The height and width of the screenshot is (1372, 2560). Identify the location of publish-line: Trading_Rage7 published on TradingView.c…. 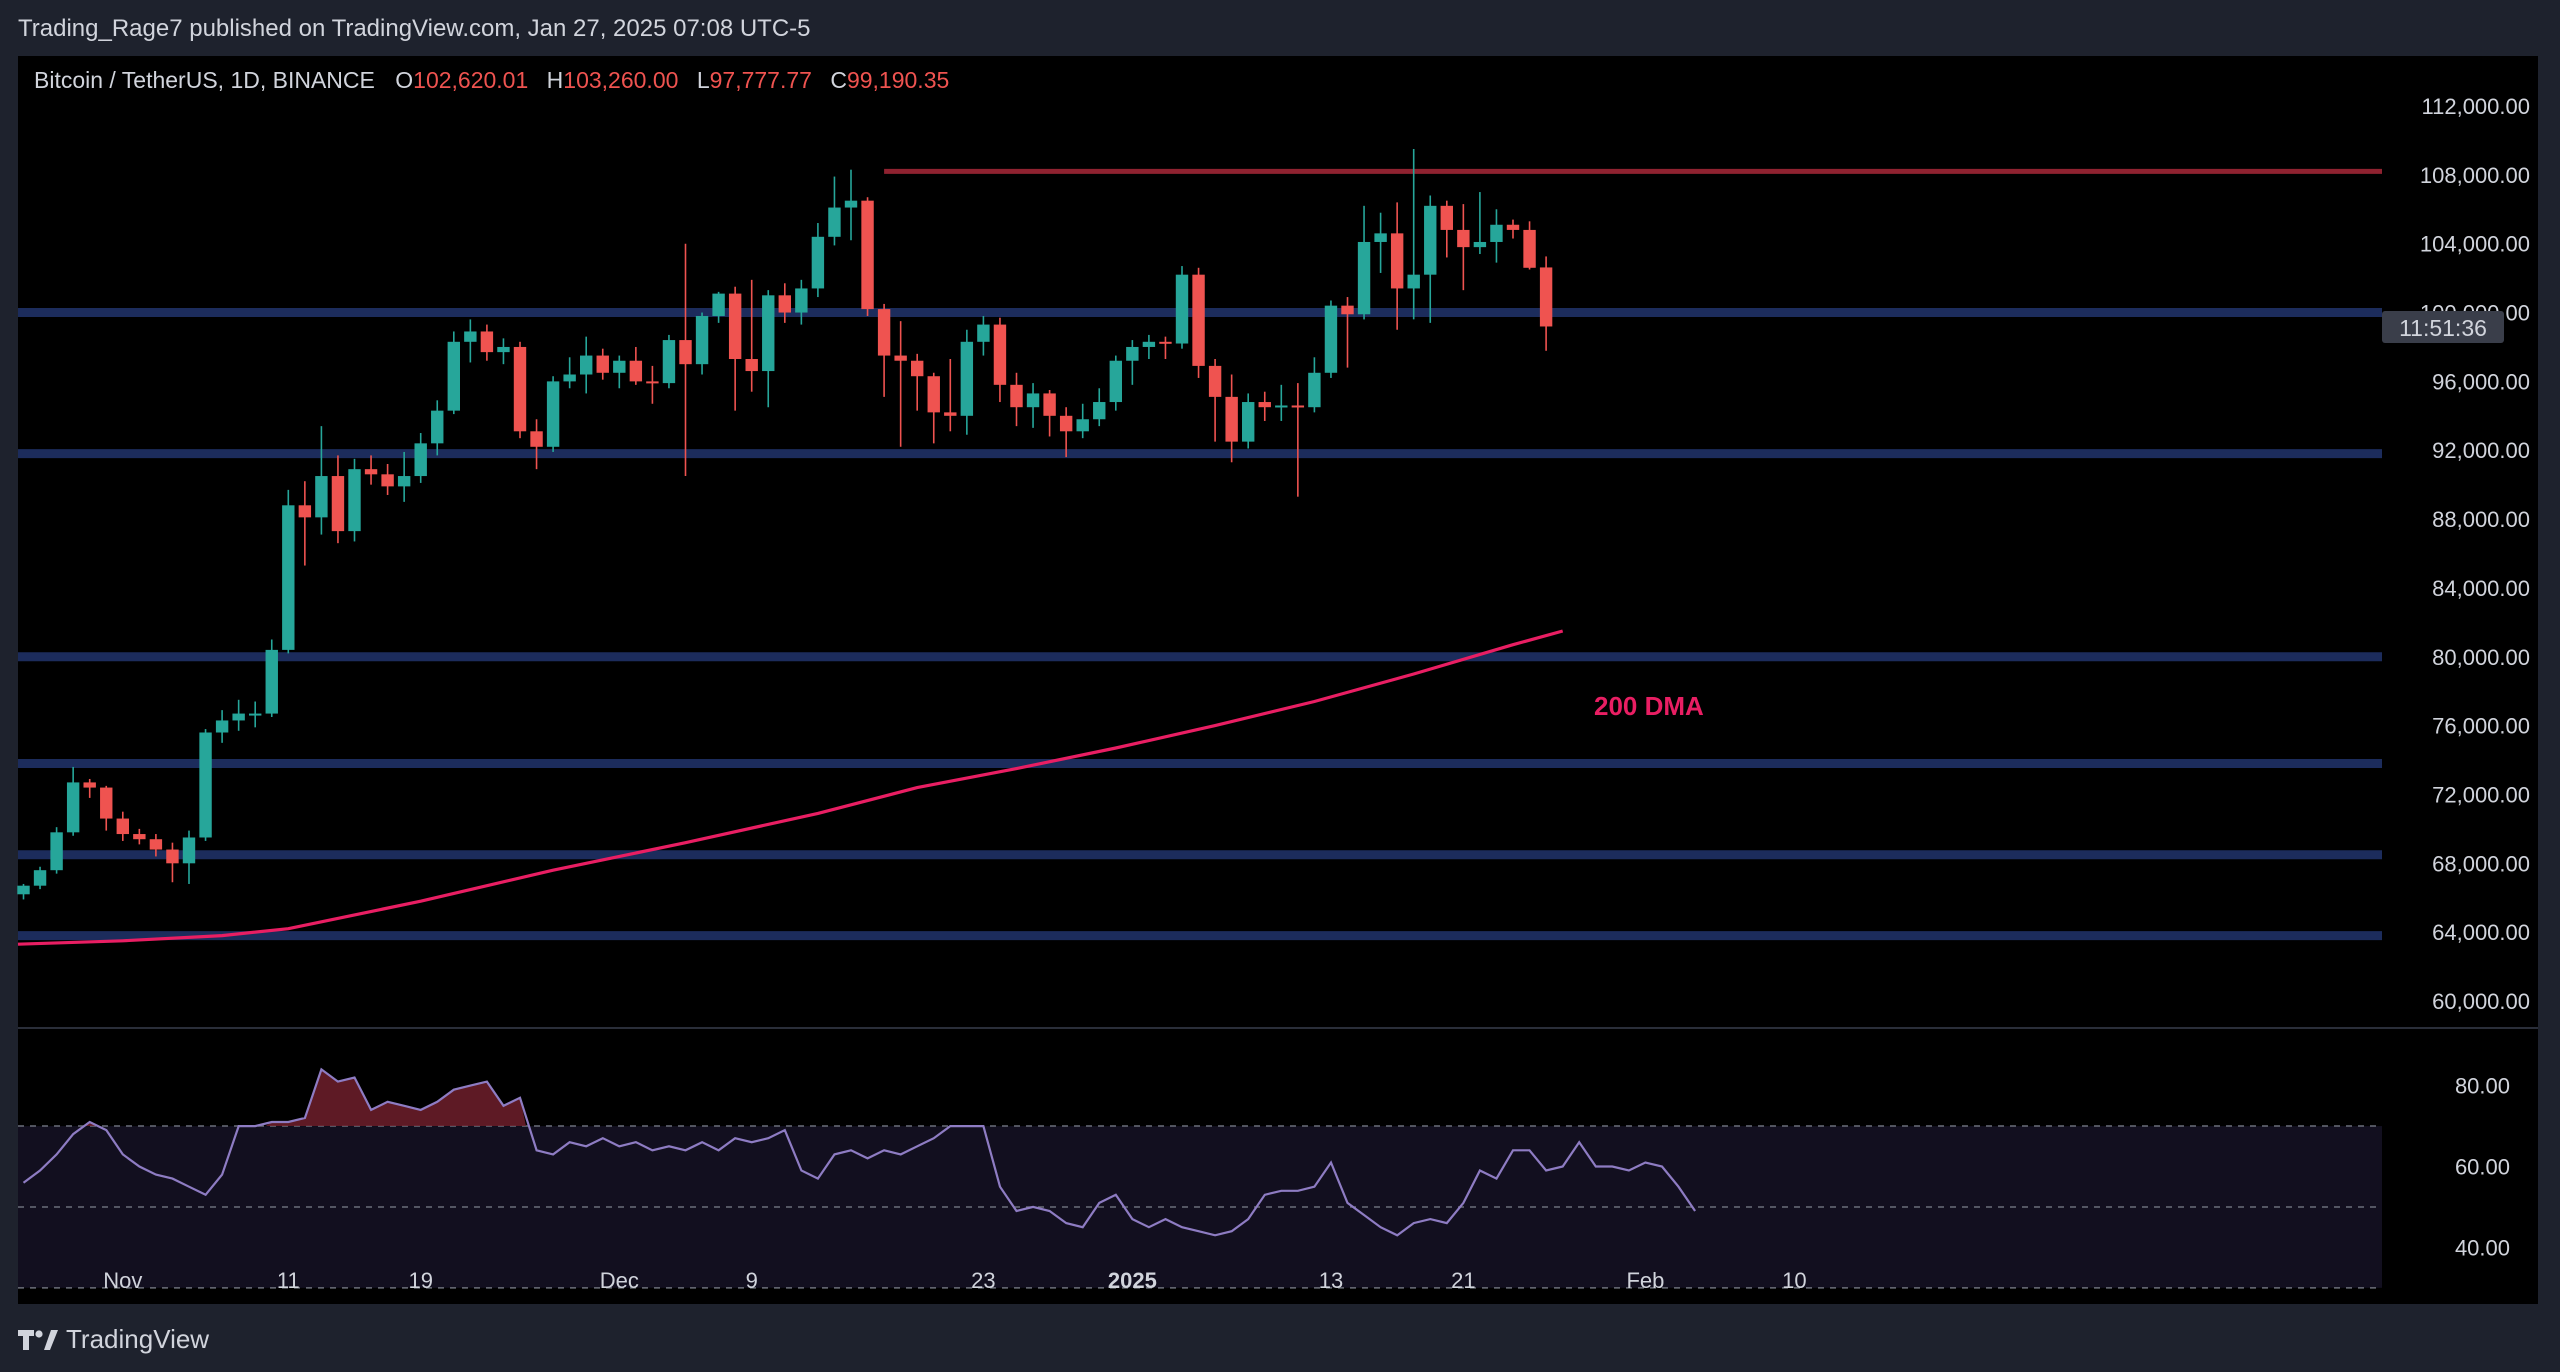
(414, 28).